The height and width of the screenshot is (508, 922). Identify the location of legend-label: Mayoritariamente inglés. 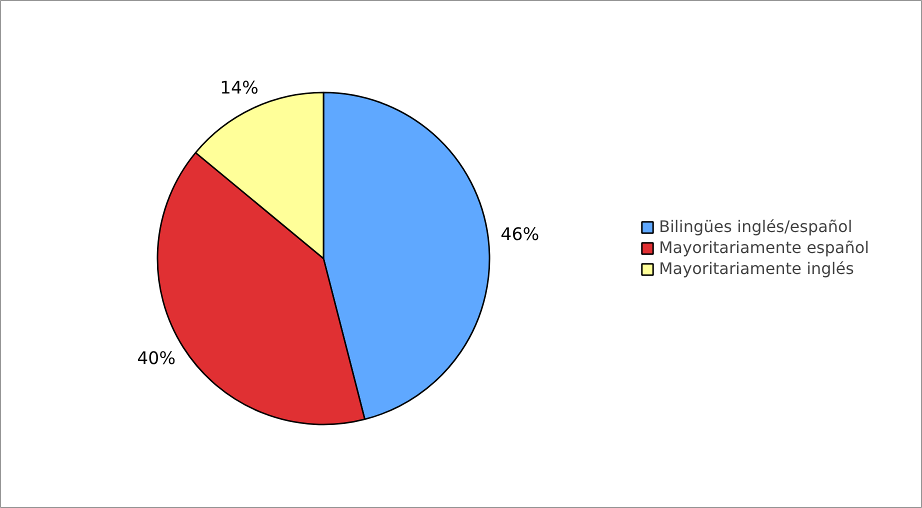
(756, 268).